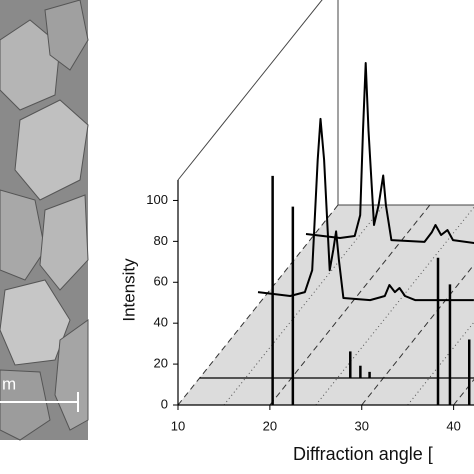 This screenshot has width=474, height=474. I want to click on y-tick-label: 40, so click(161, 322).